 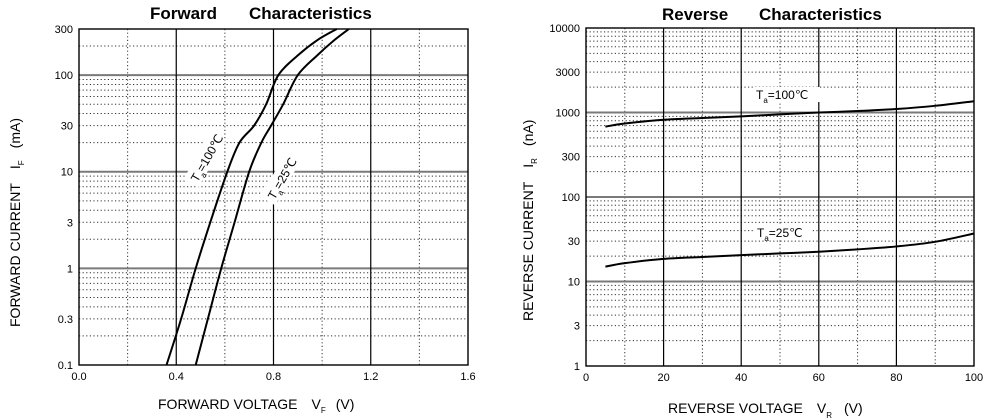 I want to click on y-tick-label: 3000, so click(x=568, y=73).